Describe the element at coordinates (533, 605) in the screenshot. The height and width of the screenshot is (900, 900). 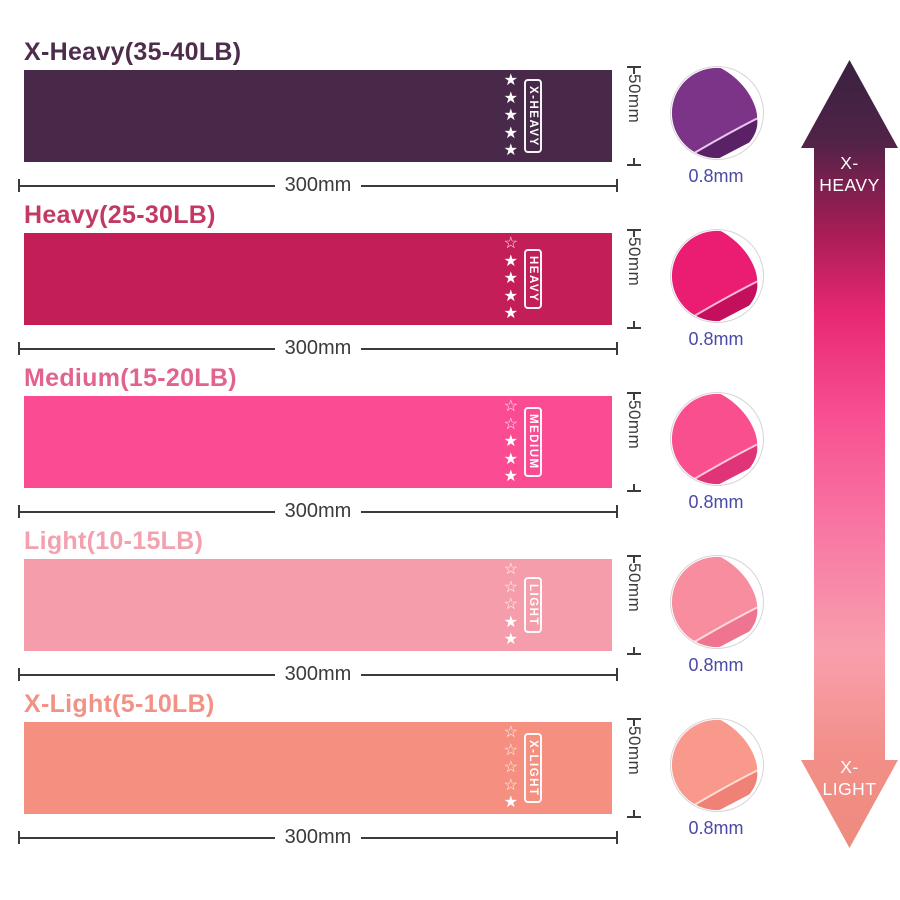
I see `band-level-tag: LIGHT` at that location.